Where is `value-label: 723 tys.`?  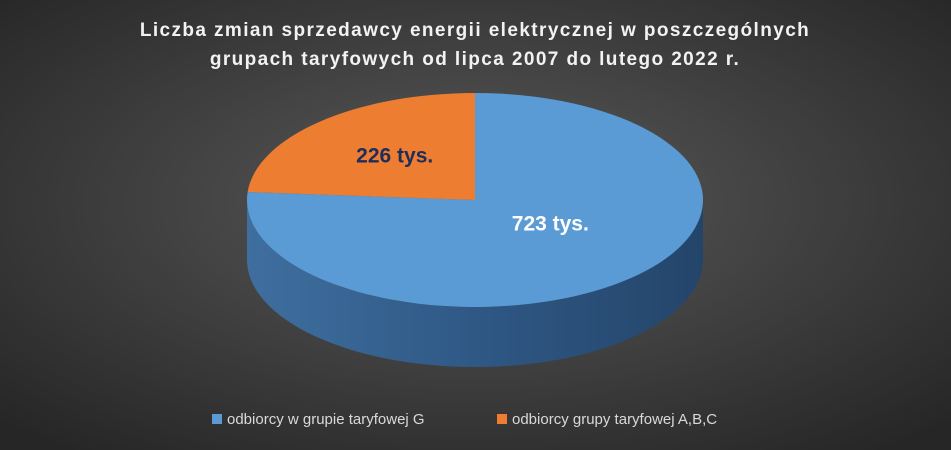
value-label: 723 tys. is located at coordinates (550, 224).